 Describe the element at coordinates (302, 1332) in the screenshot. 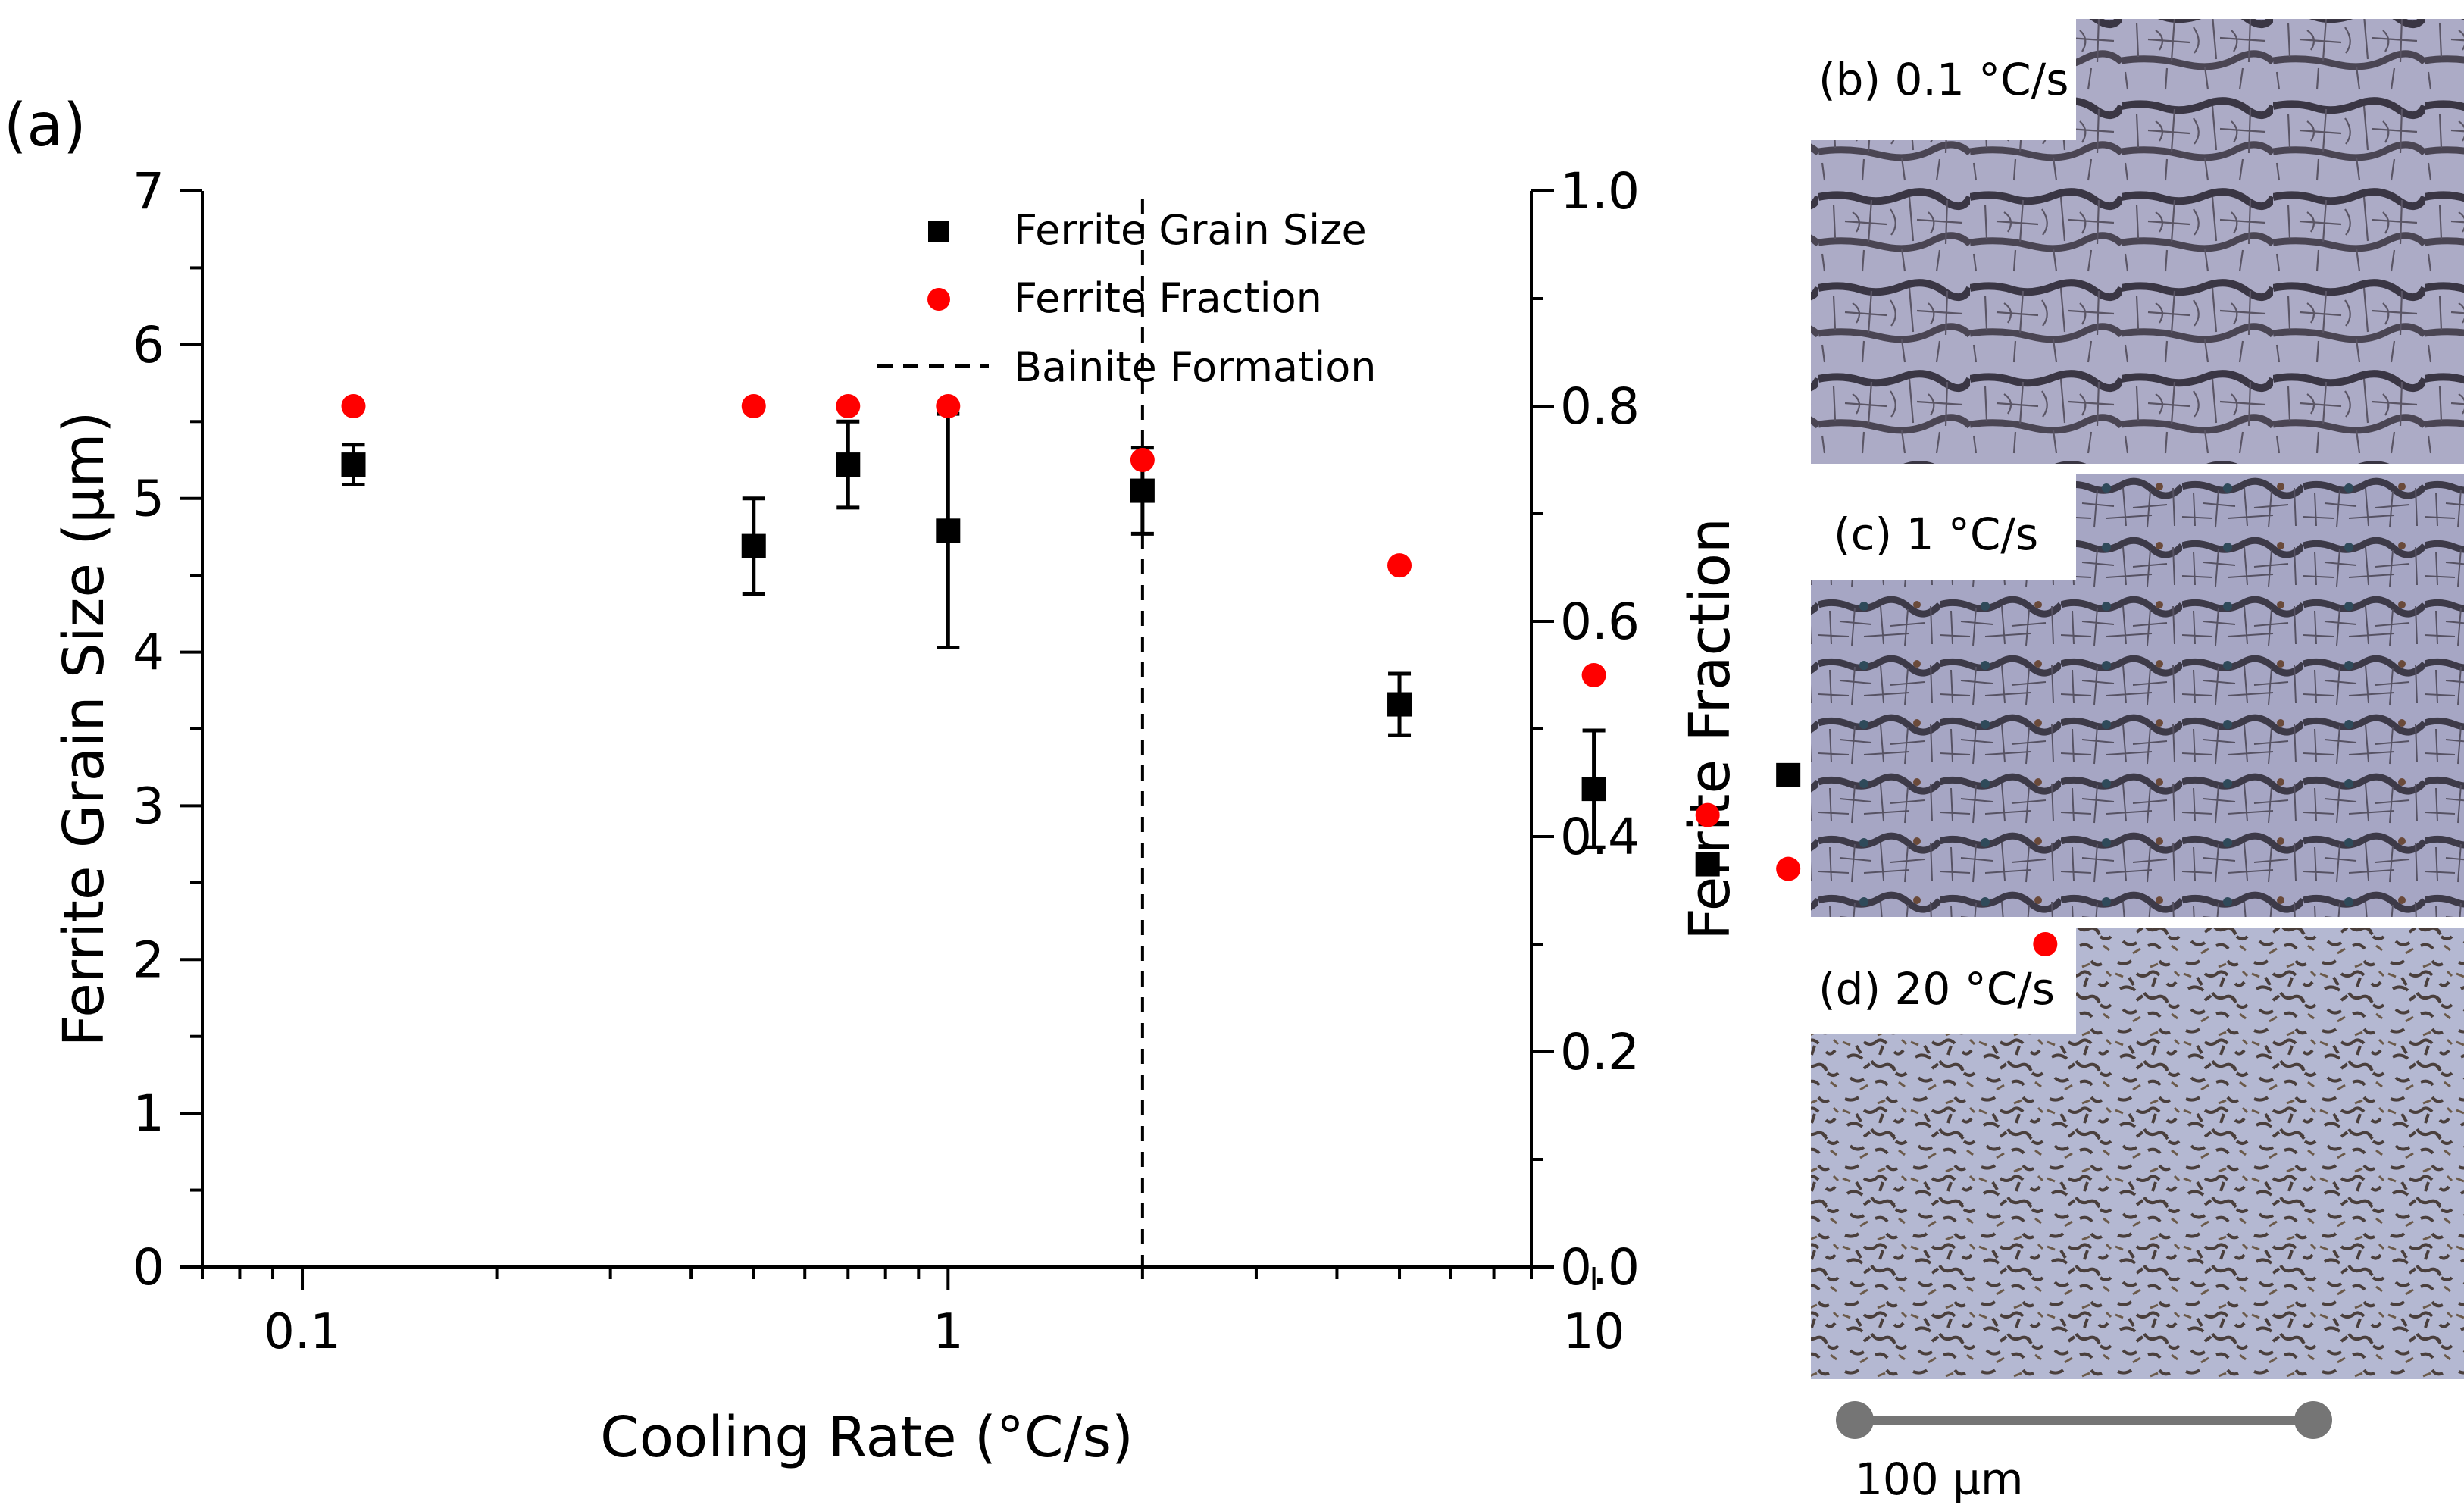

I see `x-tick-label: 0.1` at that location.